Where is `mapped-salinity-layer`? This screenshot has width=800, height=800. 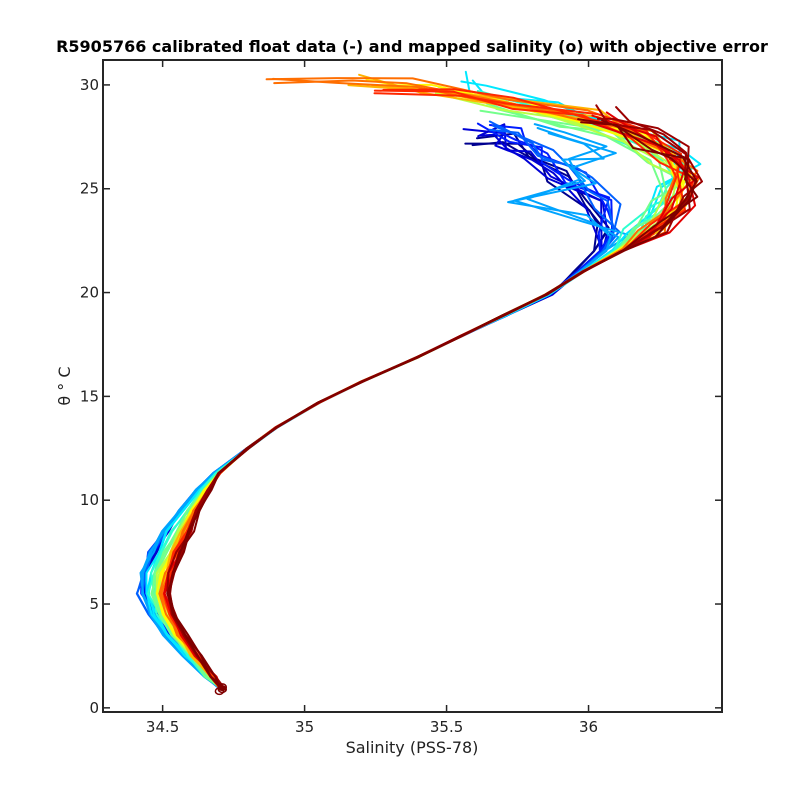
mapped-salinity-layer is located at coordinates (221, 689).